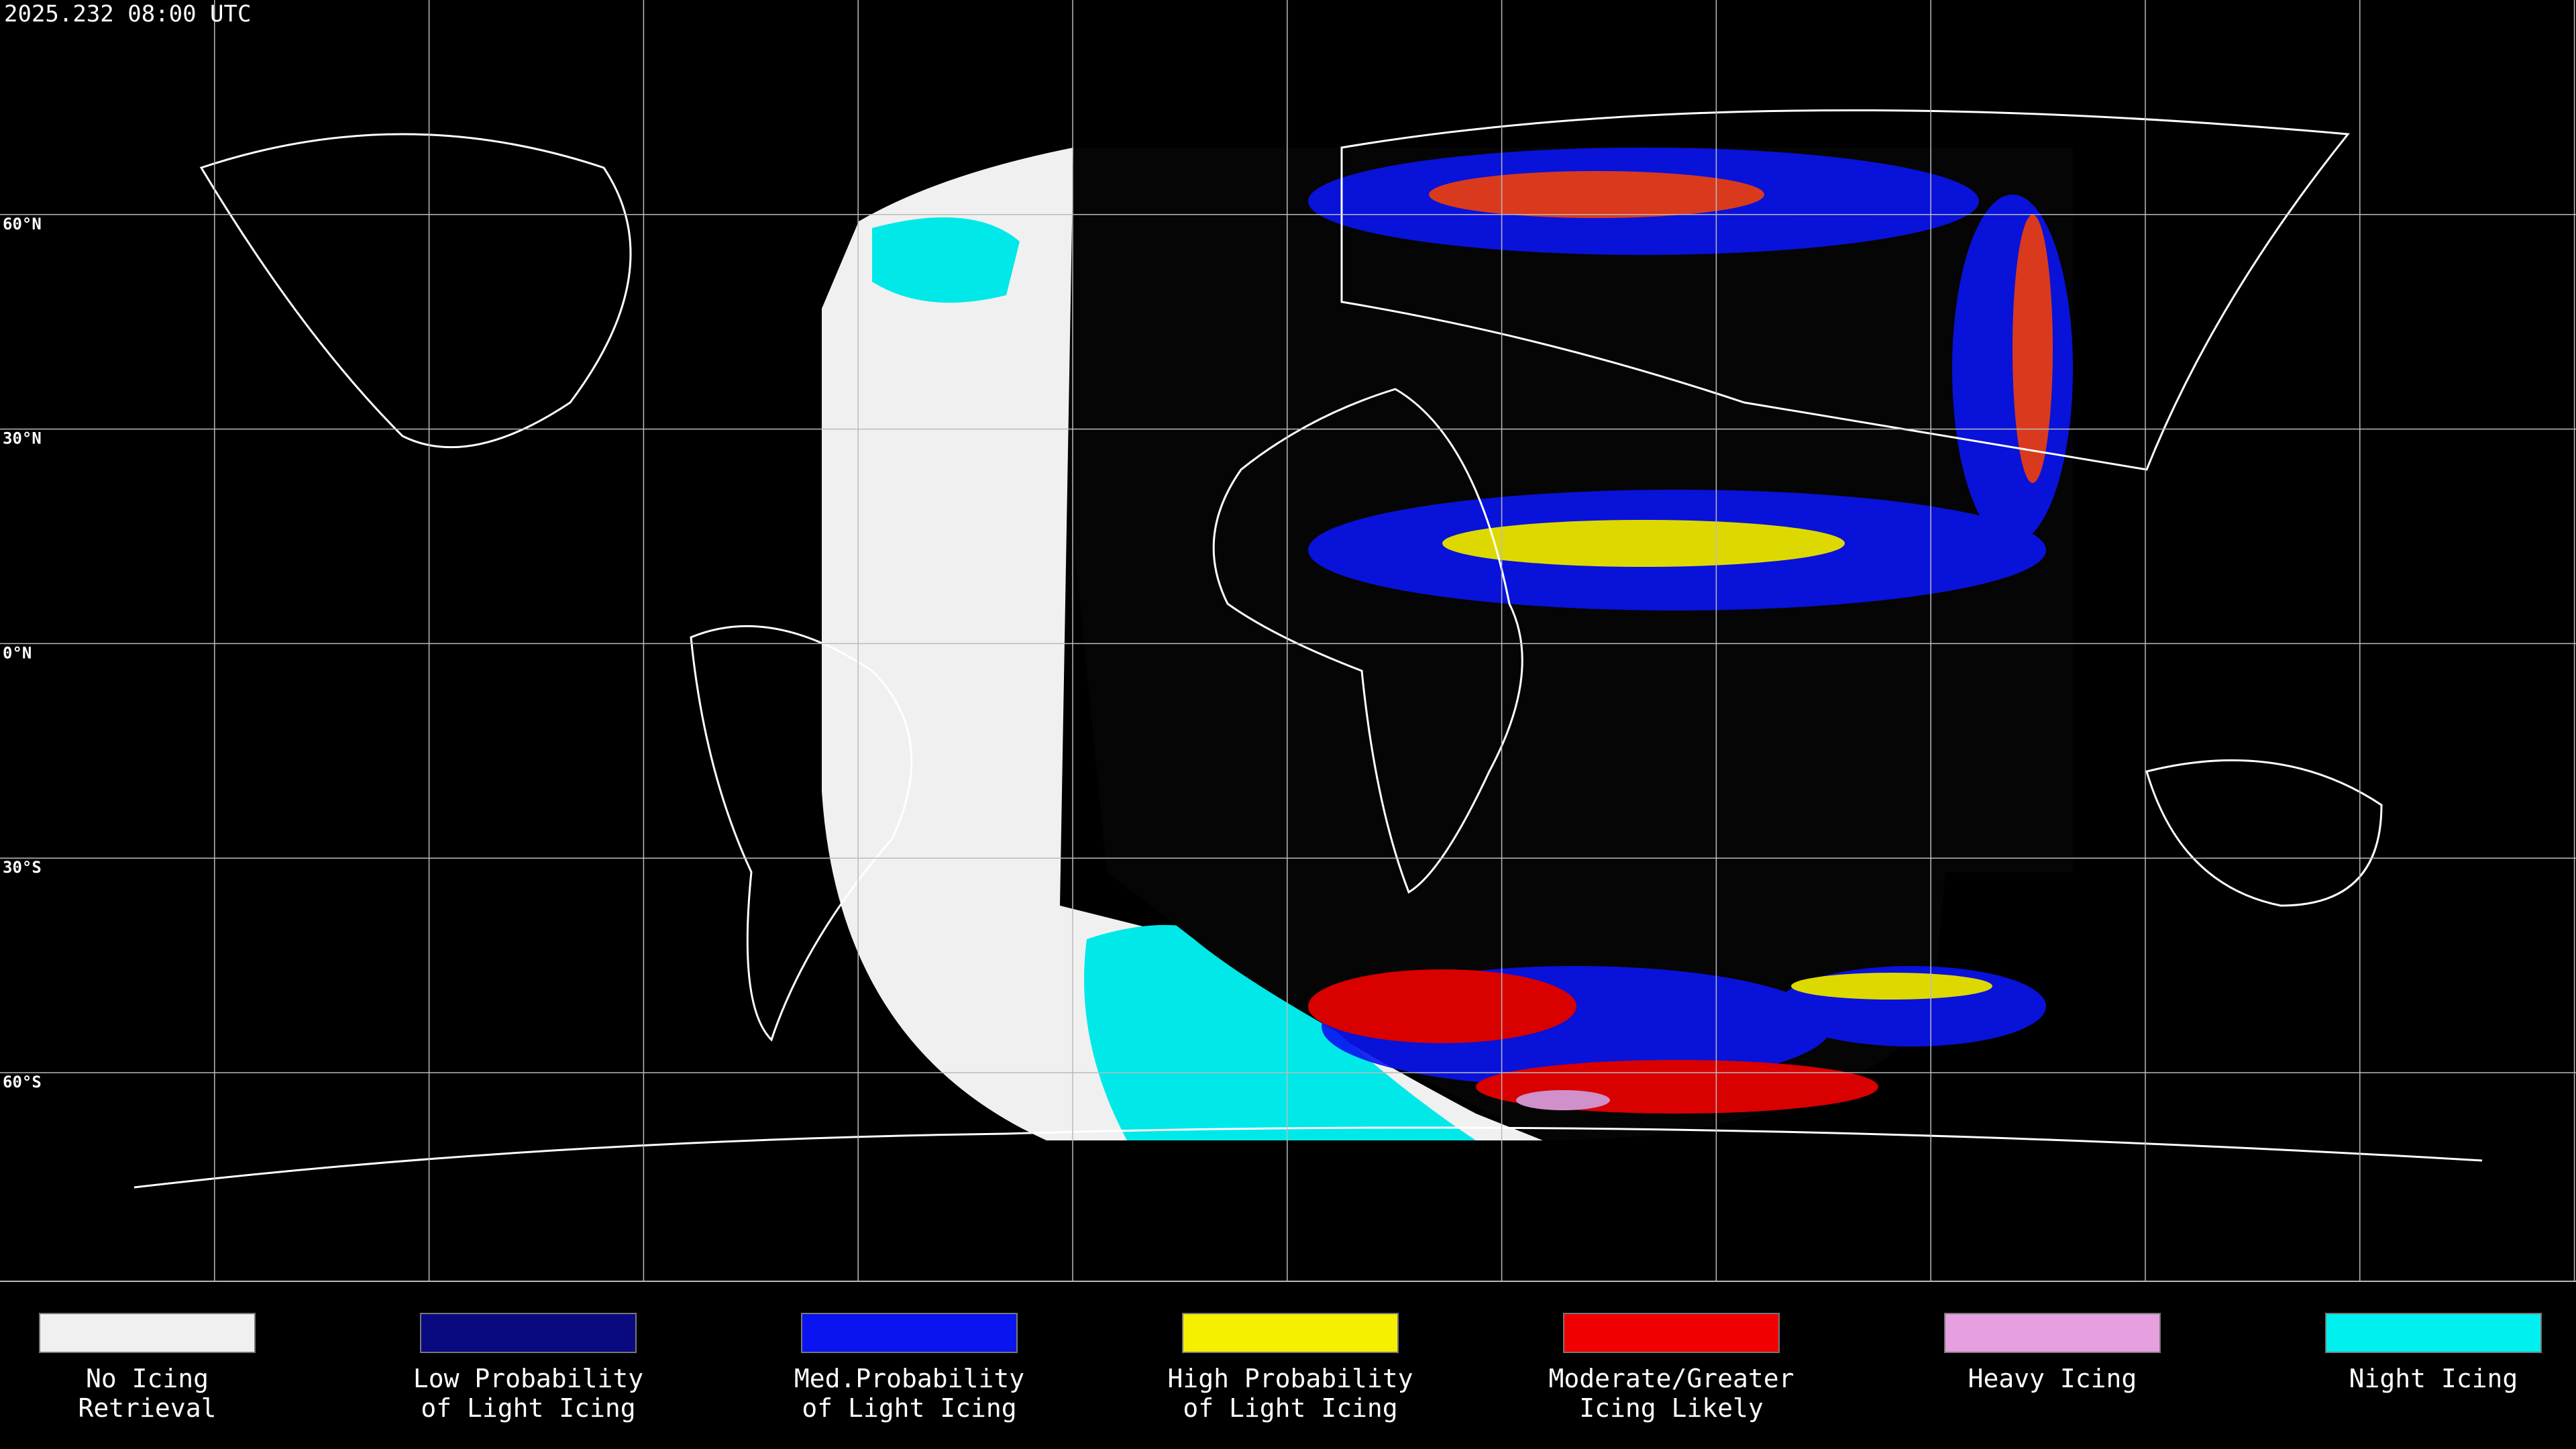  Describe the element at coordinates (22, 438) in the screenshot. I see `latitude-label: 30°N` at that location.